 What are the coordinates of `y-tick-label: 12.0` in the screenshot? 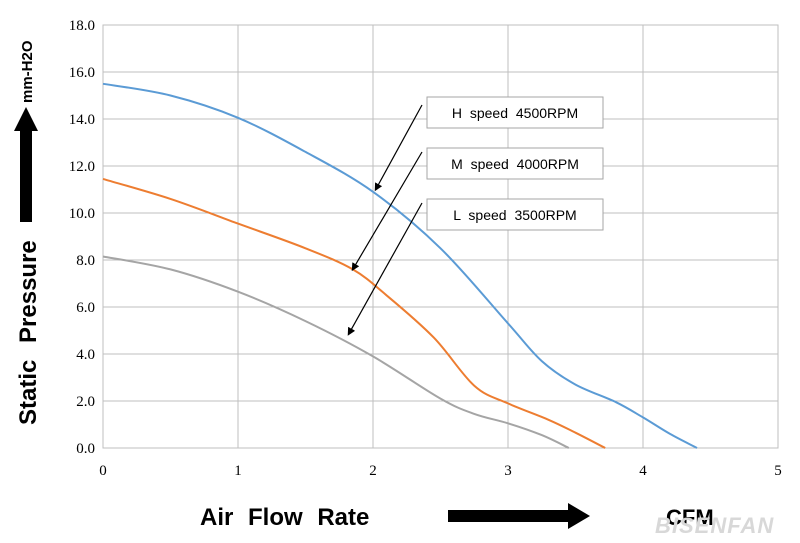 It's located at (82, 167).